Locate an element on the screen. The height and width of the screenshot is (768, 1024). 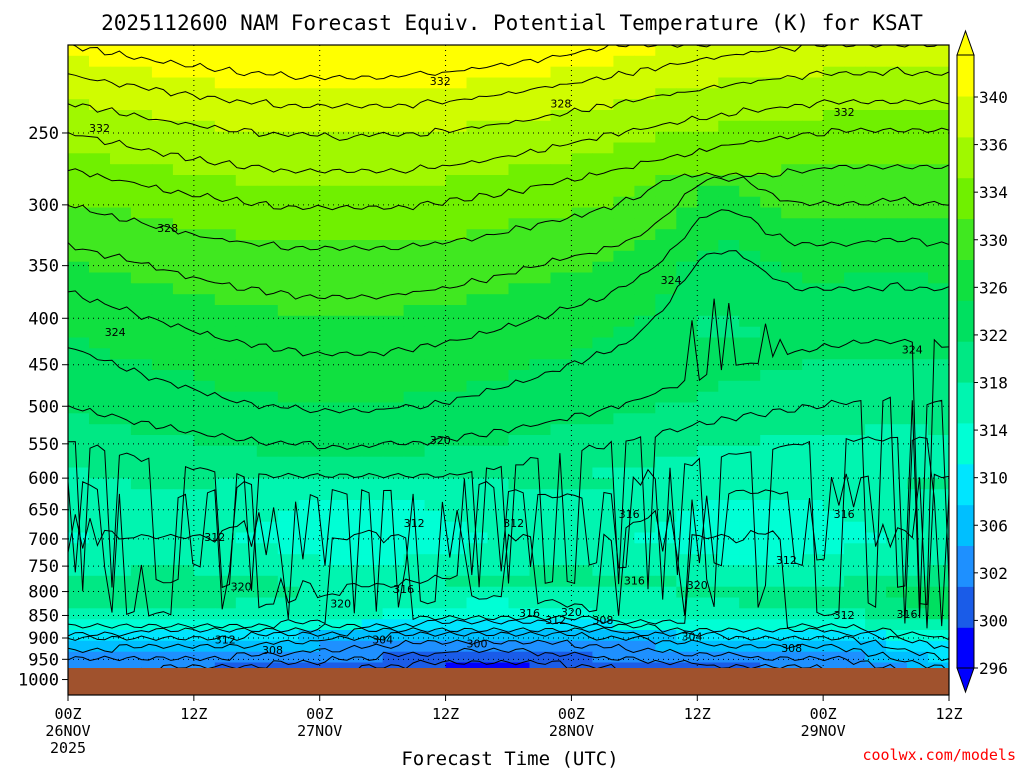
y-tick-label: 850 is located at coordinates (43, 616).